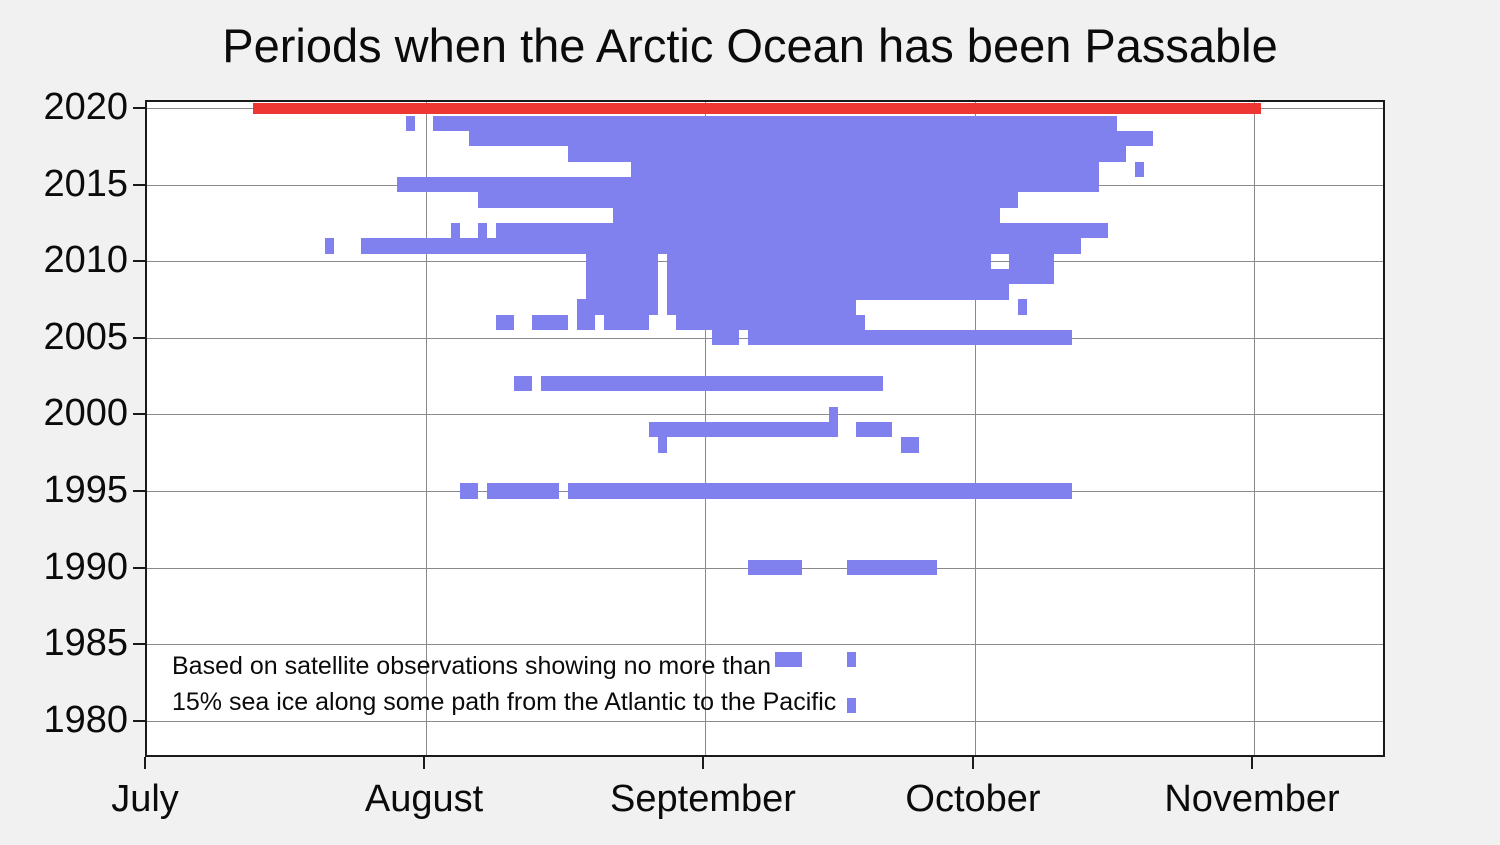 The height and width of the screenshot is (845, 1500). I want to click on y-tick-1985, so click(139, 644).